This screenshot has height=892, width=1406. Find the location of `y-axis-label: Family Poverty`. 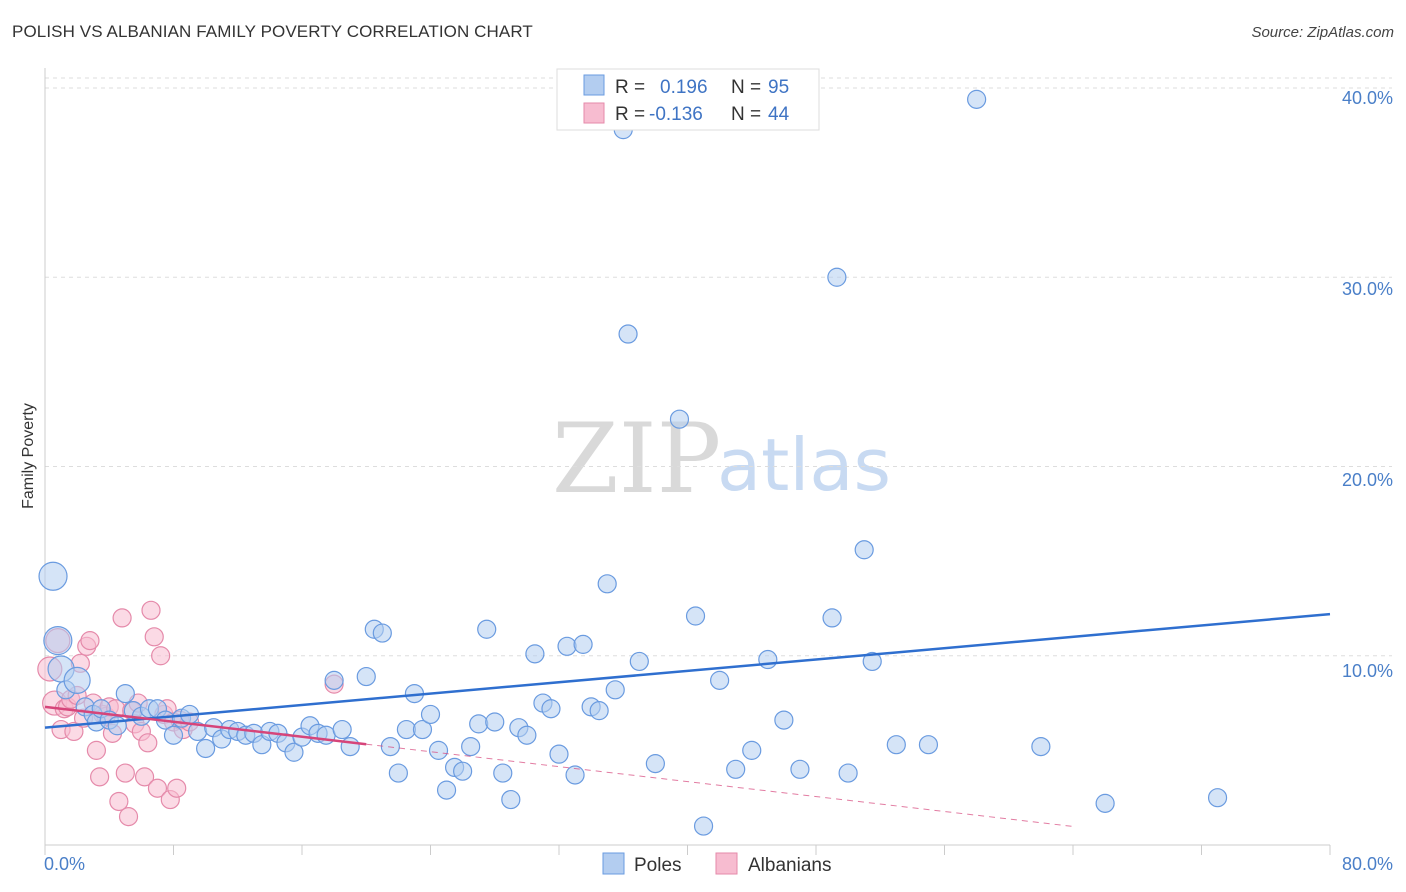

y-axis-label: Family Poverty is located at coordinates (28, 456).